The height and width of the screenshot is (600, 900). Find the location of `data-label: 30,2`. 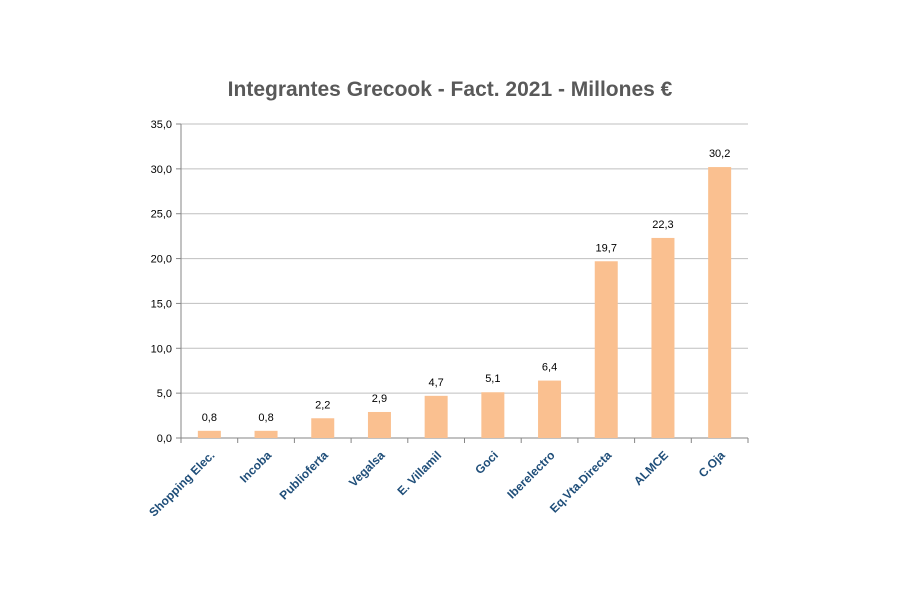

data-label: 30,2 is located at coordinates (719, 154).